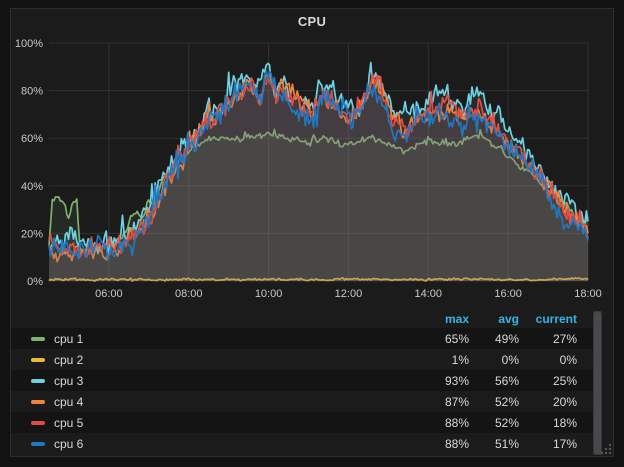  I want to click on y-axis-tick-label: 20%, so click(32, 234).